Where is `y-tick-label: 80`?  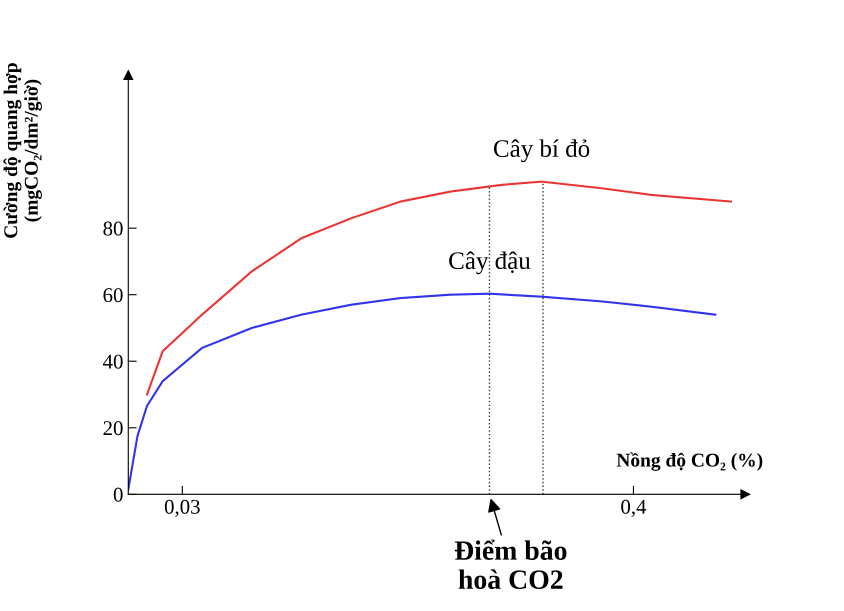 y-tick-label: 80 is located at coordinates (113, 229).